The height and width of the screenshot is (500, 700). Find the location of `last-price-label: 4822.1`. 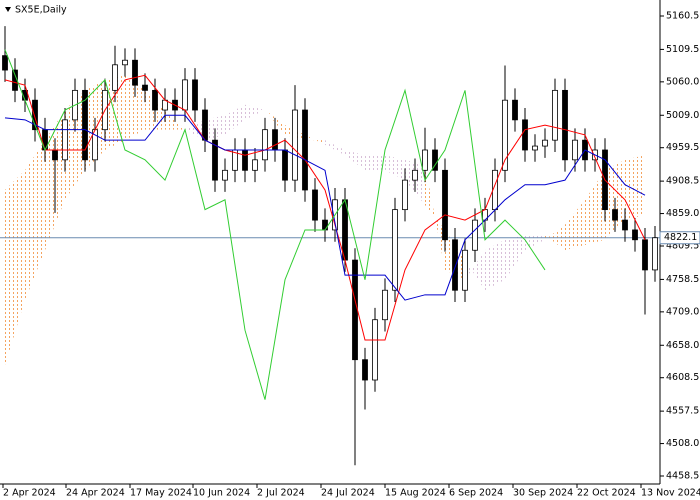

last-price-label: 4822.1 is located at coordinates (680, 237).